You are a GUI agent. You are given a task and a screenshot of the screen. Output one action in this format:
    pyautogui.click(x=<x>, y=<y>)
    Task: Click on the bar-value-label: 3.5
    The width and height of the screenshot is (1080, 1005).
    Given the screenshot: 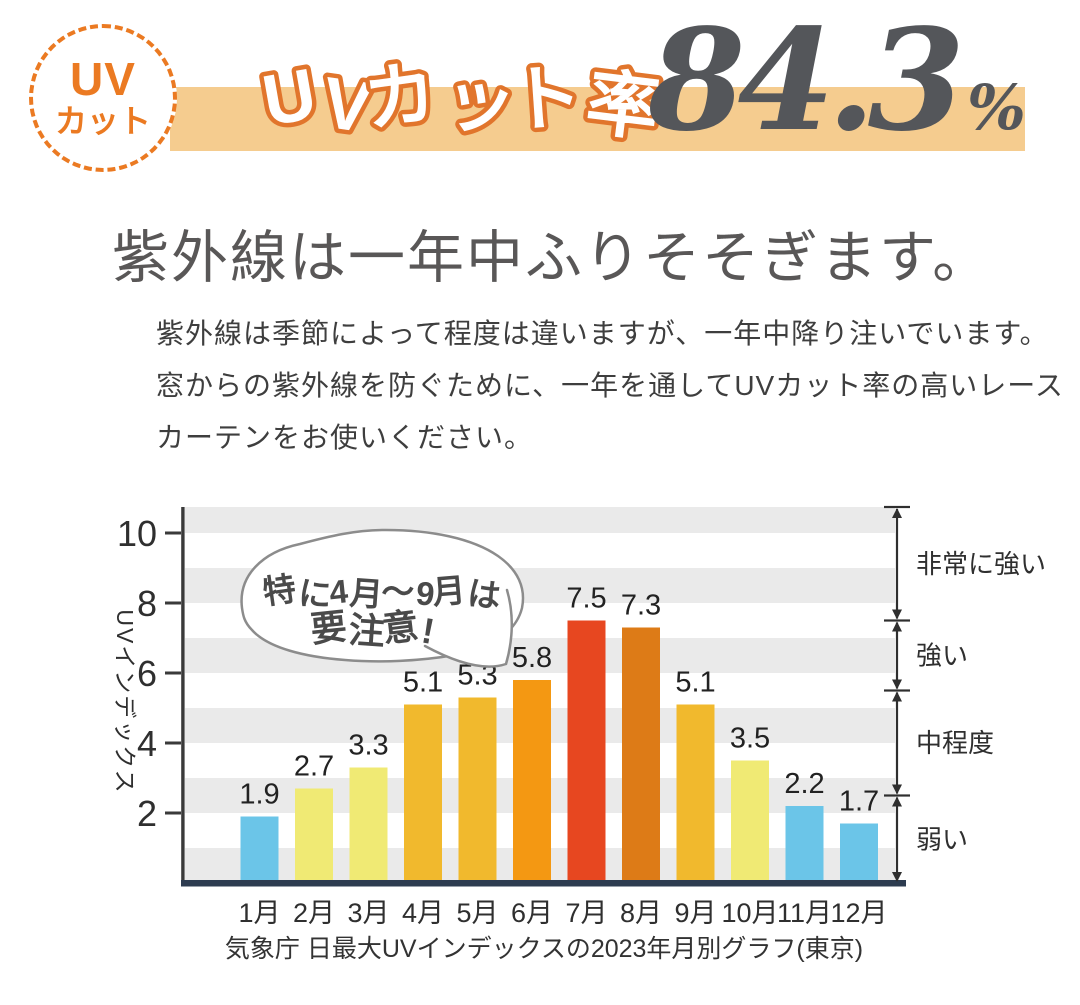 What is the action you would take?
    pyautogui.click(x=750, y=739)
    